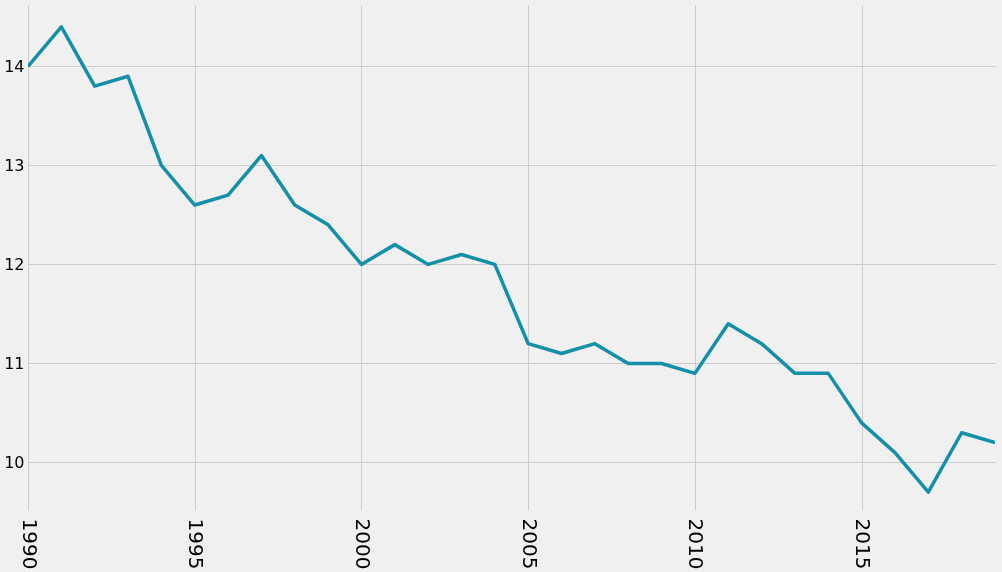 The height and width of the screenshot is (572, 1002). I want to click on x-tick-label: 2010, so click(696, 544).